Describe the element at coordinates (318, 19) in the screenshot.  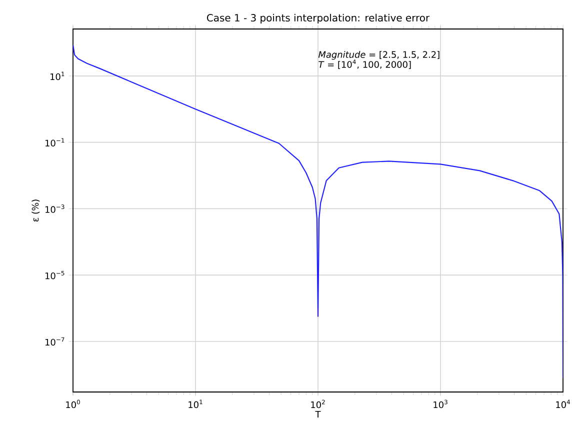
I see `chart-title: Case 1 - 3 points interpolation: relative error` at that location.